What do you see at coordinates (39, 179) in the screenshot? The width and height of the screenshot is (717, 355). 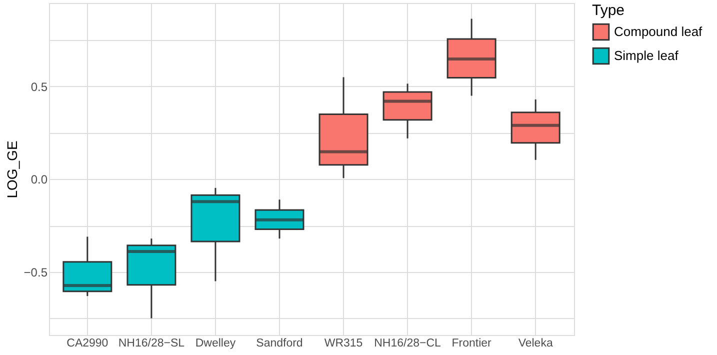 I see `y-tick-label: 0.0` at bounding box center [39, 179].